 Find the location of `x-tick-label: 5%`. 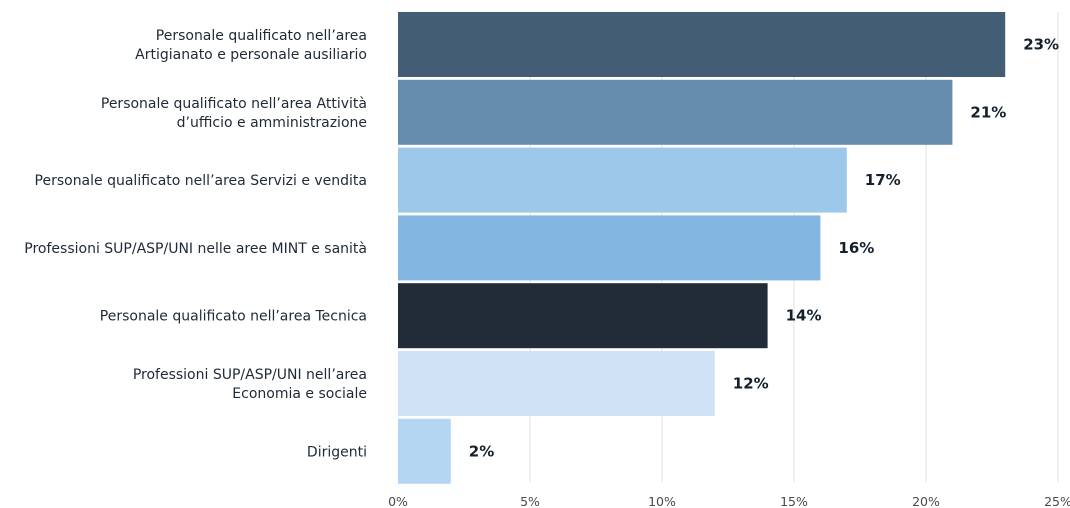

x-tick-label: 5% is located at coordinates (530, 501).